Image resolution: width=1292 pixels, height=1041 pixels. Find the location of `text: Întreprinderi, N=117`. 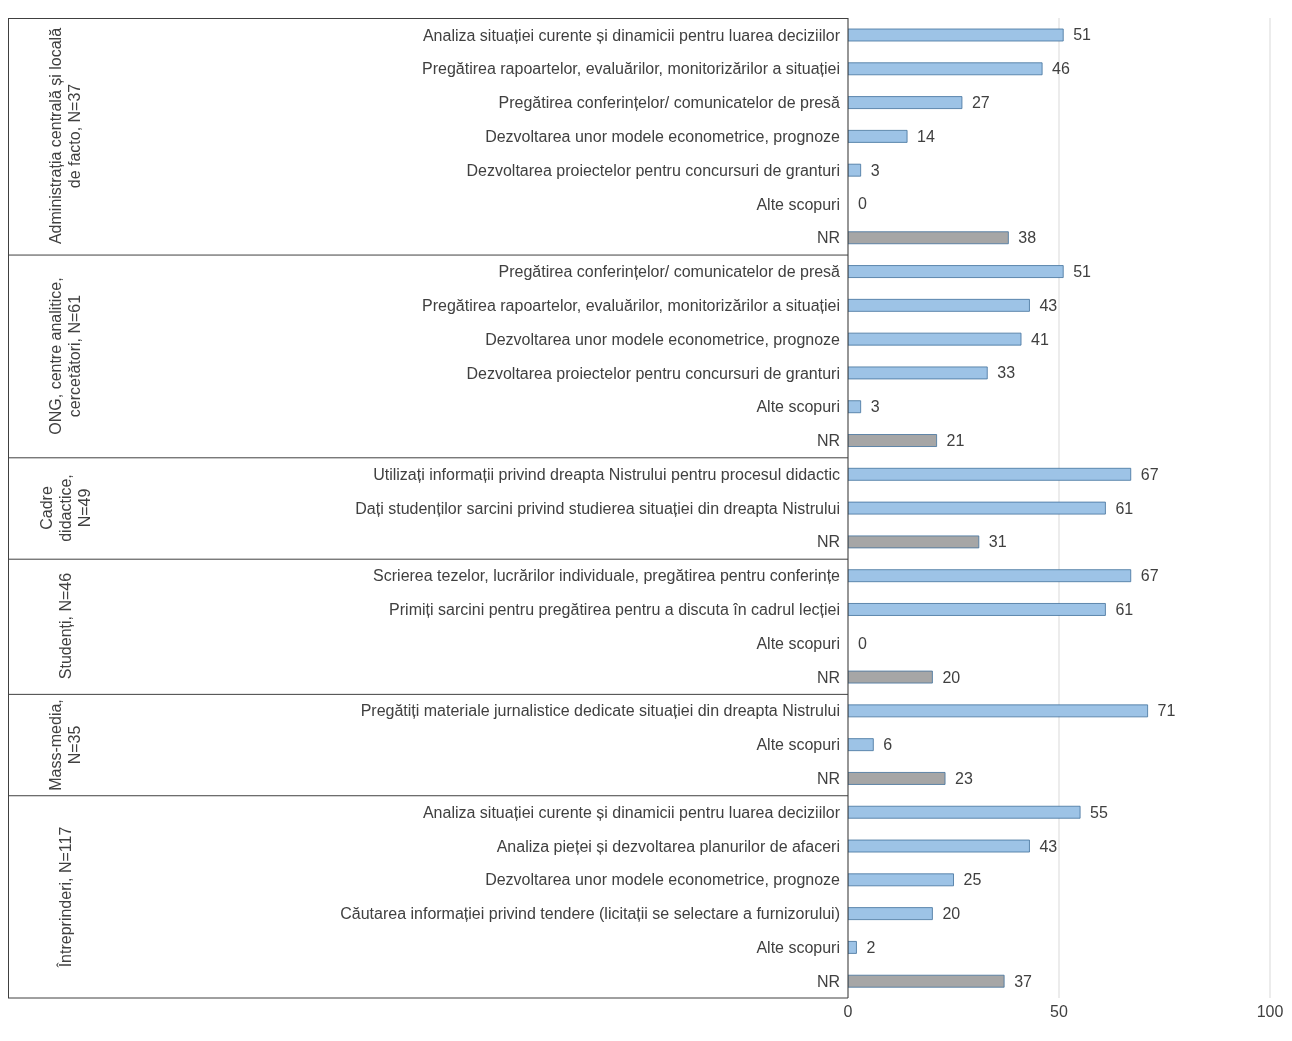

text: Întreprinderi, N=117 is located at coordinates (65, 897).